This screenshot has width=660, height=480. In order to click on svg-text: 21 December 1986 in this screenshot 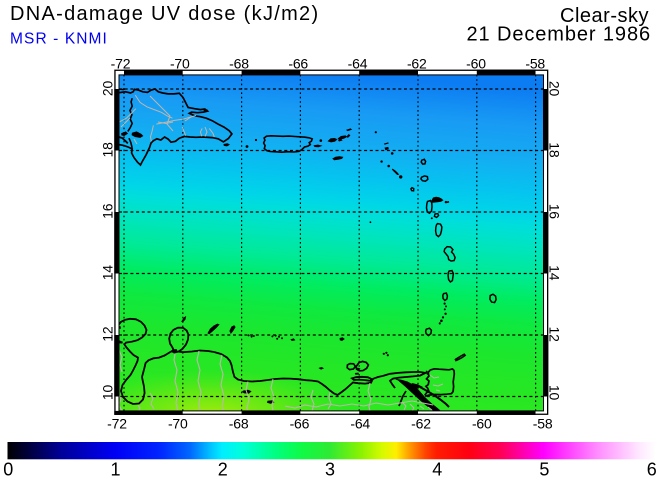, I will do `click(558, 34)`.